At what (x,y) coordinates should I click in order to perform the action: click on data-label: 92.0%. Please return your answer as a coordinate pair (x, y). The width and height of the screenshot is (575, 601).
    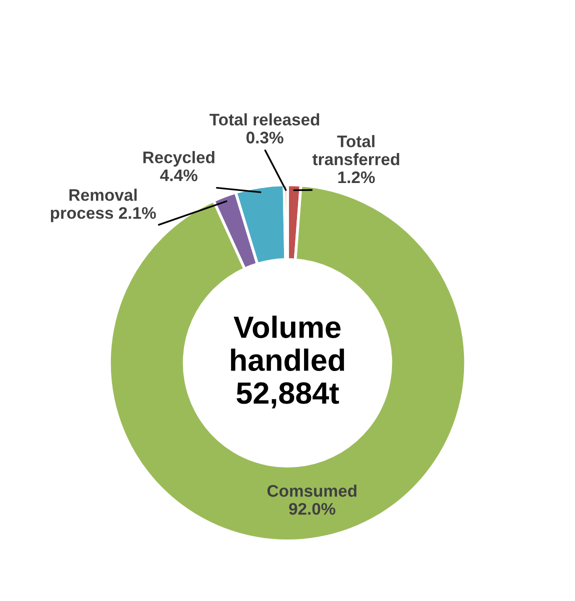
    Looking at the image, I should click on (312, 508).